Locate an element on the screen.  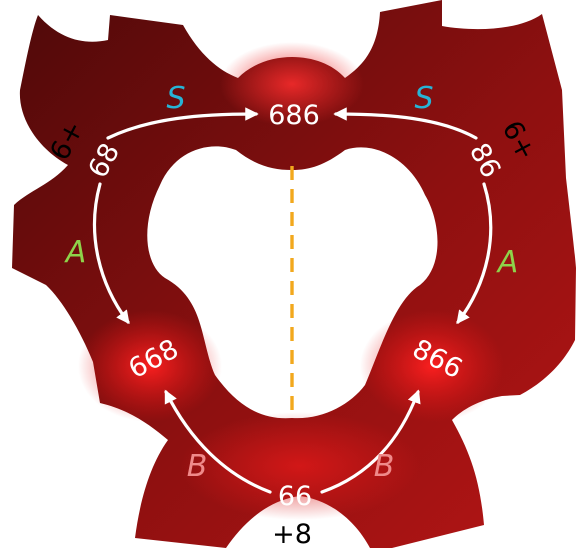
path-label-s-right: S is located at coordinates (423, 98).